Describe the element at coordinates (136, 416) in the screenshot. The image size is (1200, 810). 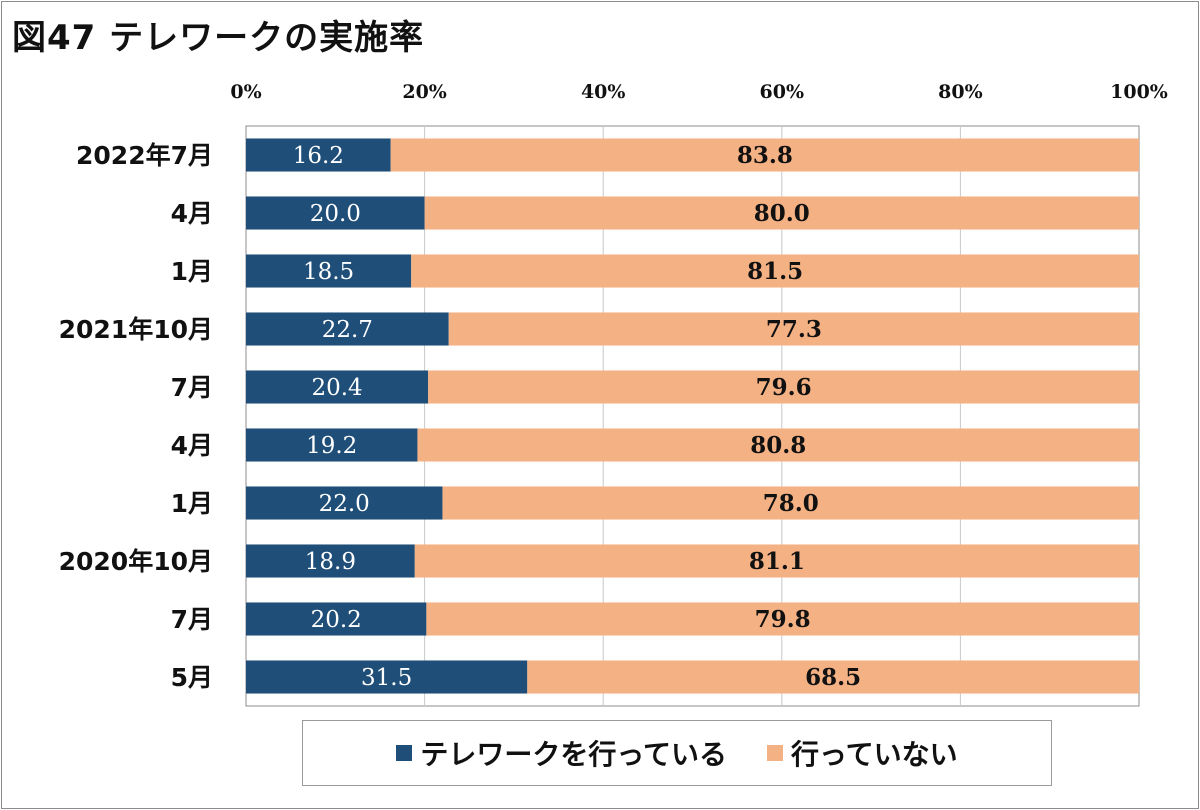
I see `category-labels: 2022年7月 4月 1月 2021年10月 7月 4月 1月 2020年10月 7月 5月` at that location.